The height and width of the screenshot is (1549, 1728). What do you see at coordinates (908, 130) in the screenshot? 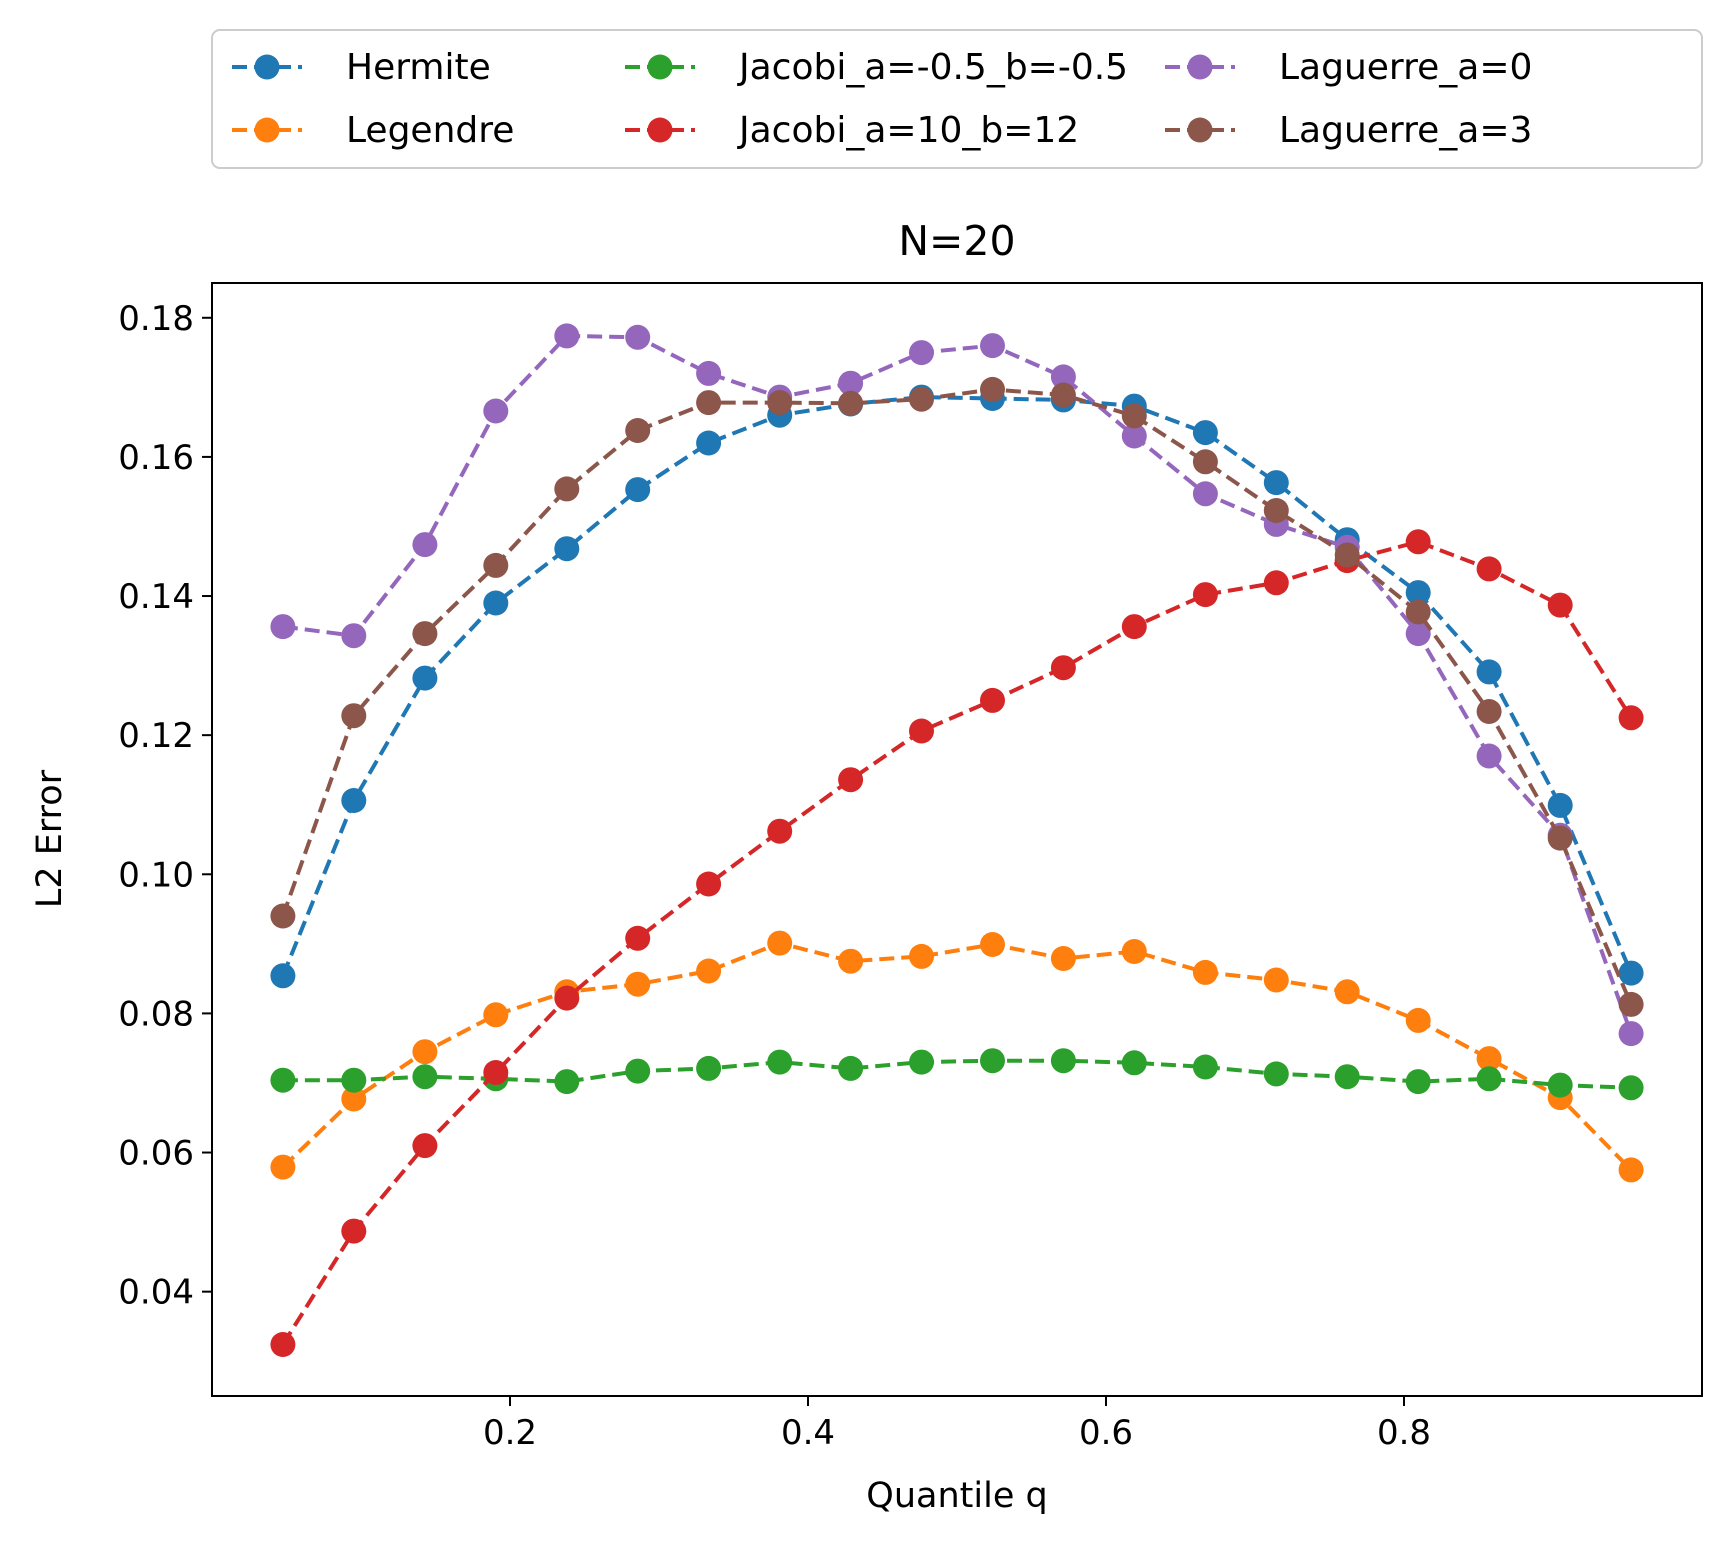
I see `legend-label: Jacobi_a=10_b=12` at bounding box center [908, 130].